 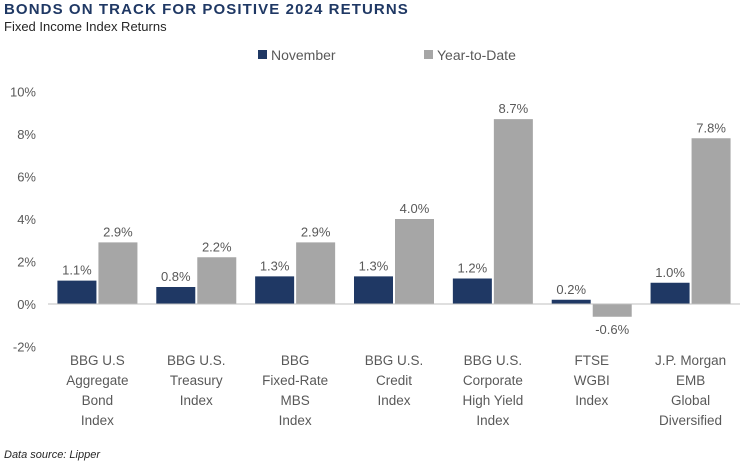 I want to click on data-label-november: 0.8%, so click(x=176, y=276).